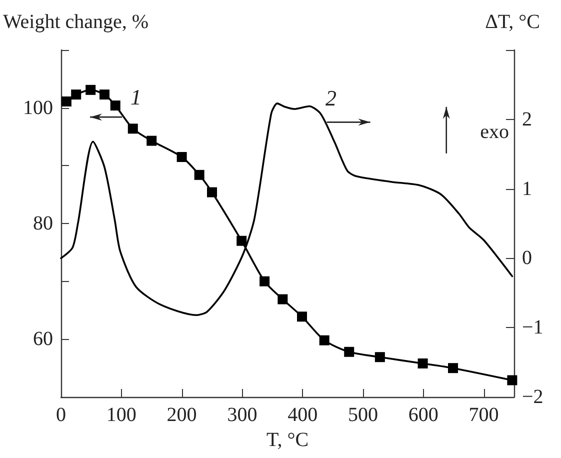 The height and width of the screenshot is (458, 561). I want to click on y2-axis-title: ΔT, °C, so click(512, 22).